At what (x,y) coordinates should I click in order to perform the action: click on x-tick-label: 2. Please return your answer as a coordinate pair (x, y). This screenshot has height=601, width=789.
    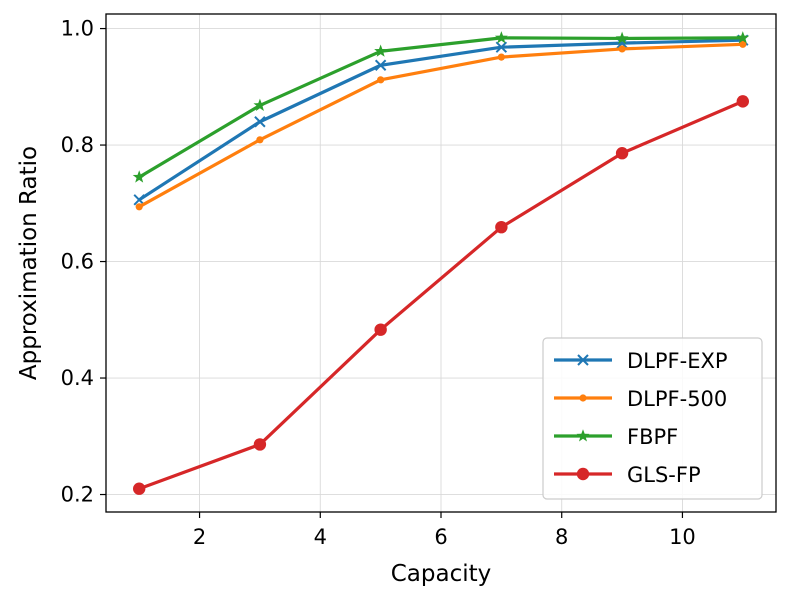
    Looking at the image, I should click on (199, 537).